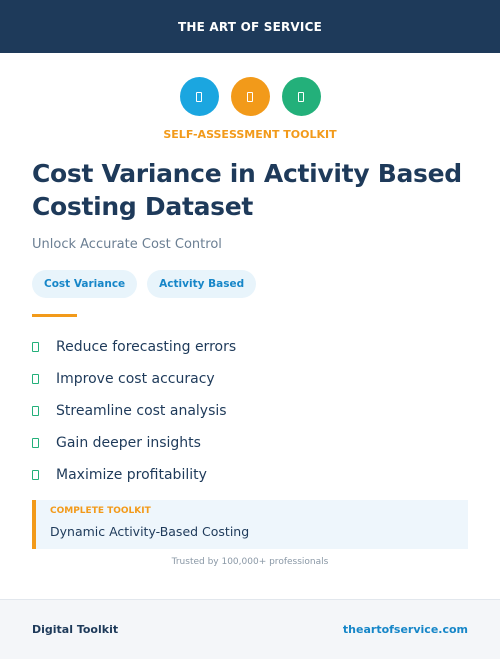  I want to click on list-item: Improve cost accuracy, so click(134, 379).